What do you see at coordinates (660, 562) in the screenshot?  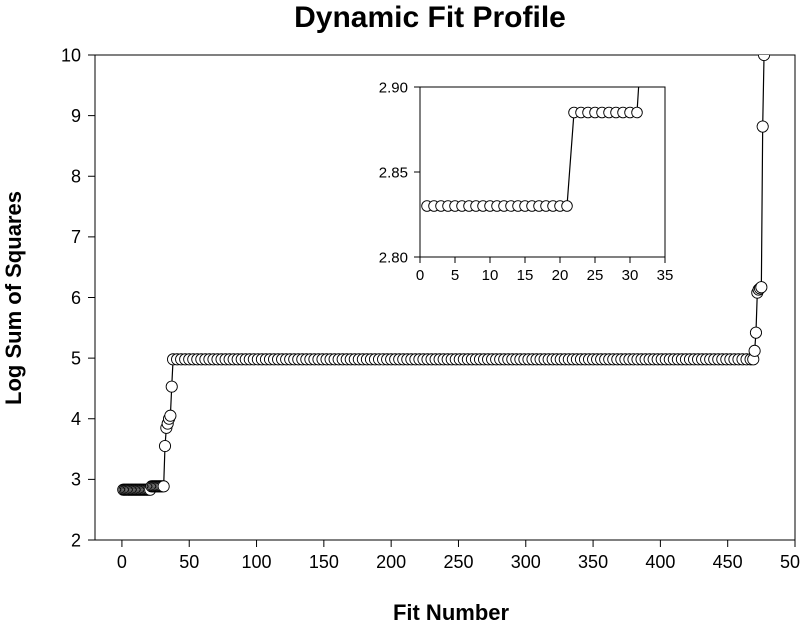 I see `x-tick-label: 400` at bounding box center [660, 562].